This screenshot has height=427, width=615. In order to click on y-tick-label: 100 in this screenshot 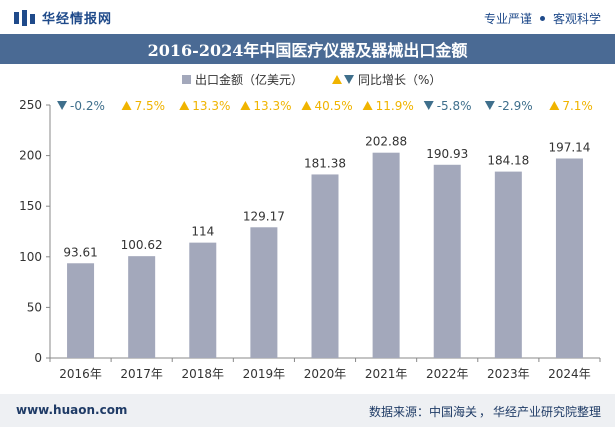, I will do `click(30, 257)`.